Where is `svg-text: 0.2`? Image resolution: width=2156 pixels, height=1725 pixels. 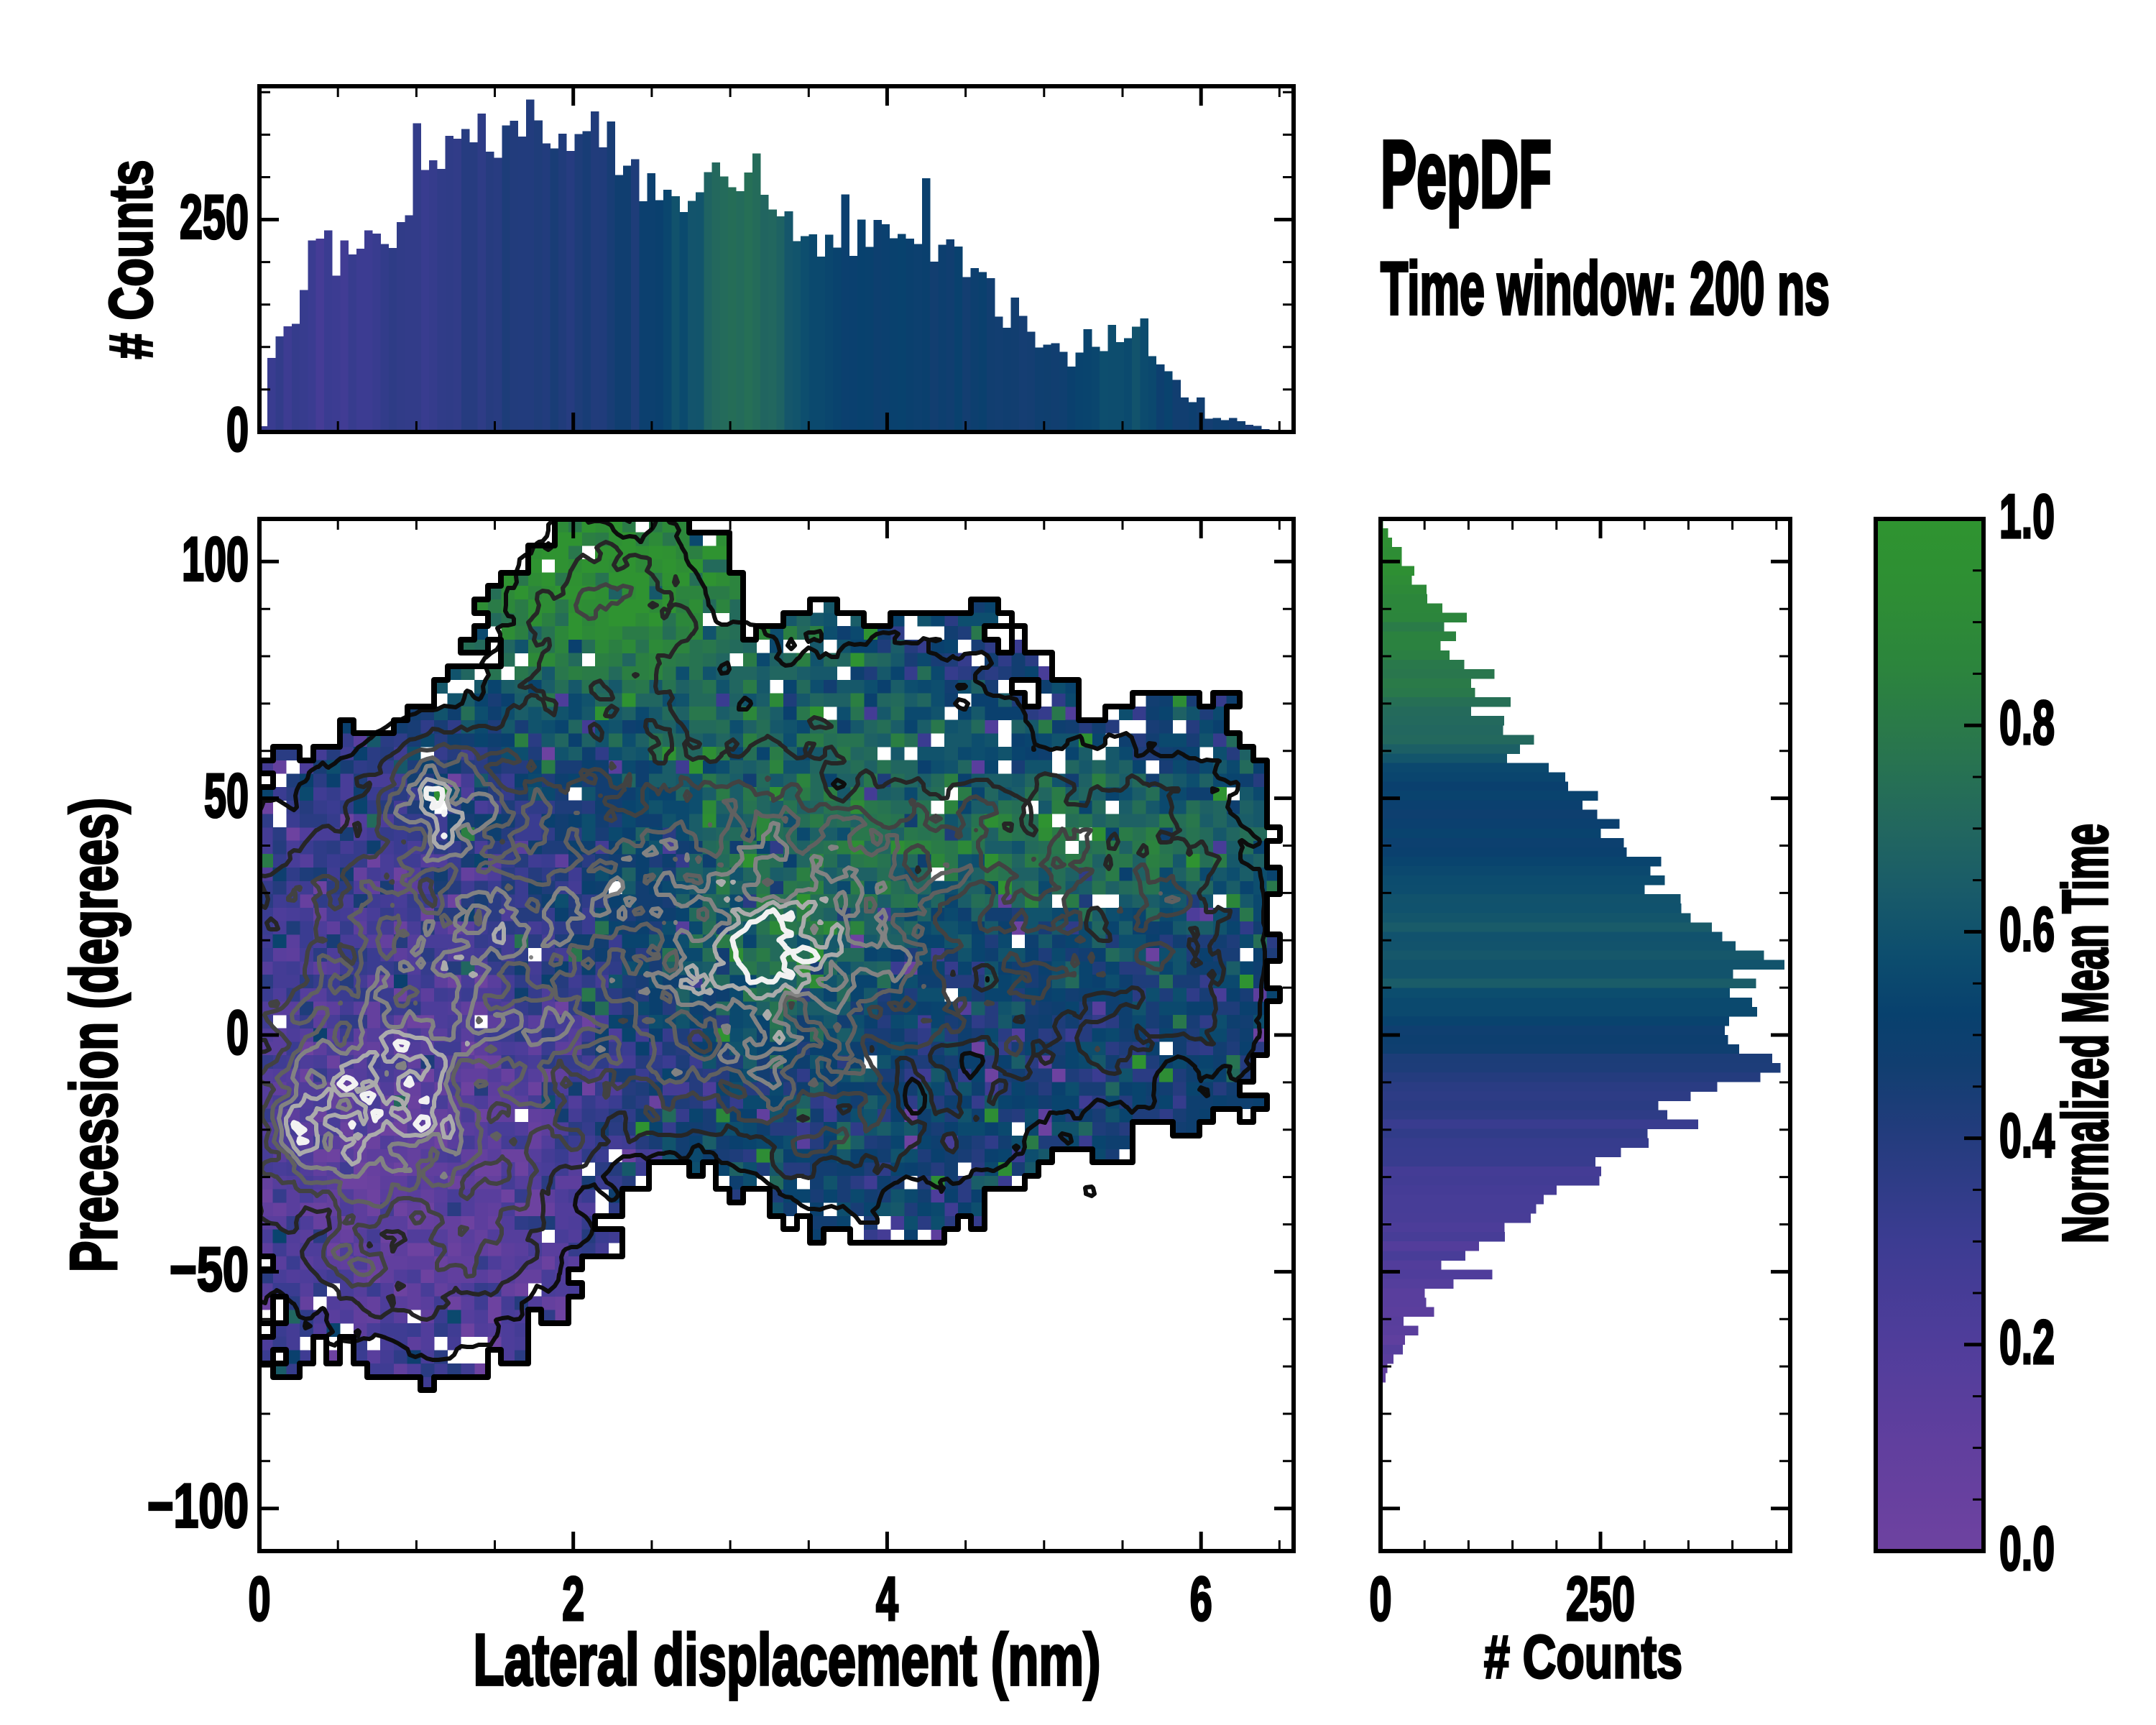
svg-text: 0.2 is located at coordinates (2027, 1342).